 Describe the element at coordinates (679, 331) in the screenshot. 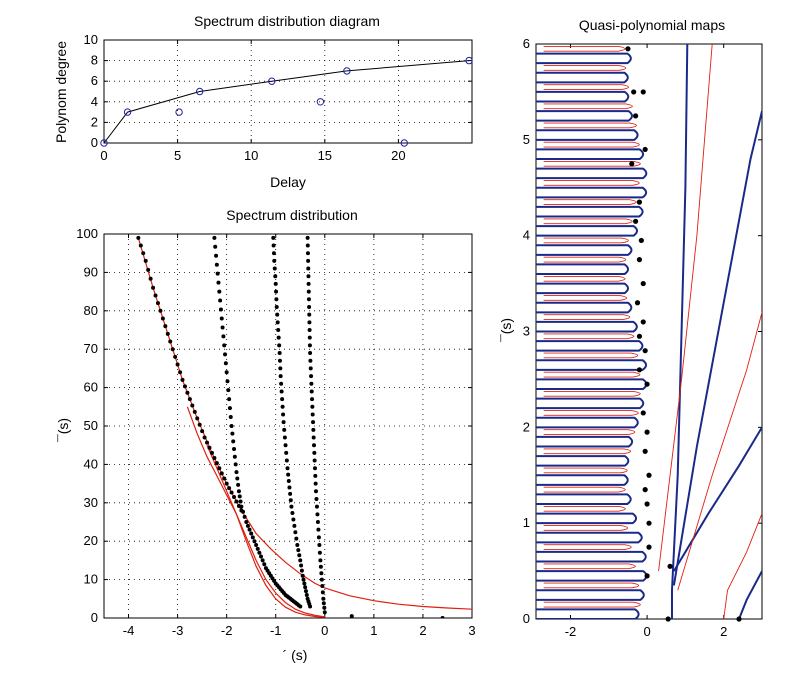

I see `maps-blue-branch` at that location.